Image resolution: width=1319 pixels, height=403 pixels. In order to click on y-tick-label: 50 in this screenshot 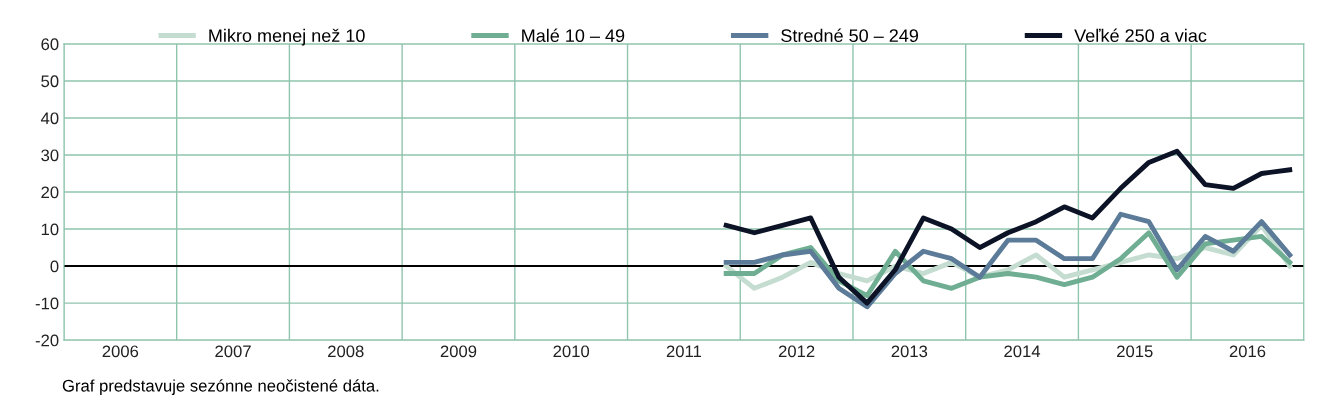, I will do `click(50, 81)`.